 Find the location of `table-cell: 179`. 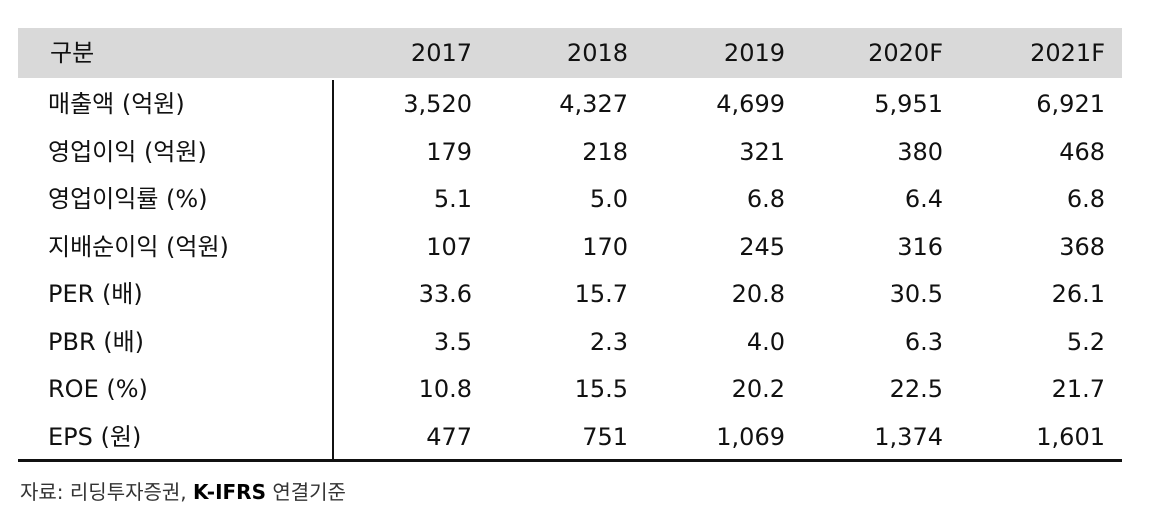

table-cell: 179 is located at coordinates (449, 151).